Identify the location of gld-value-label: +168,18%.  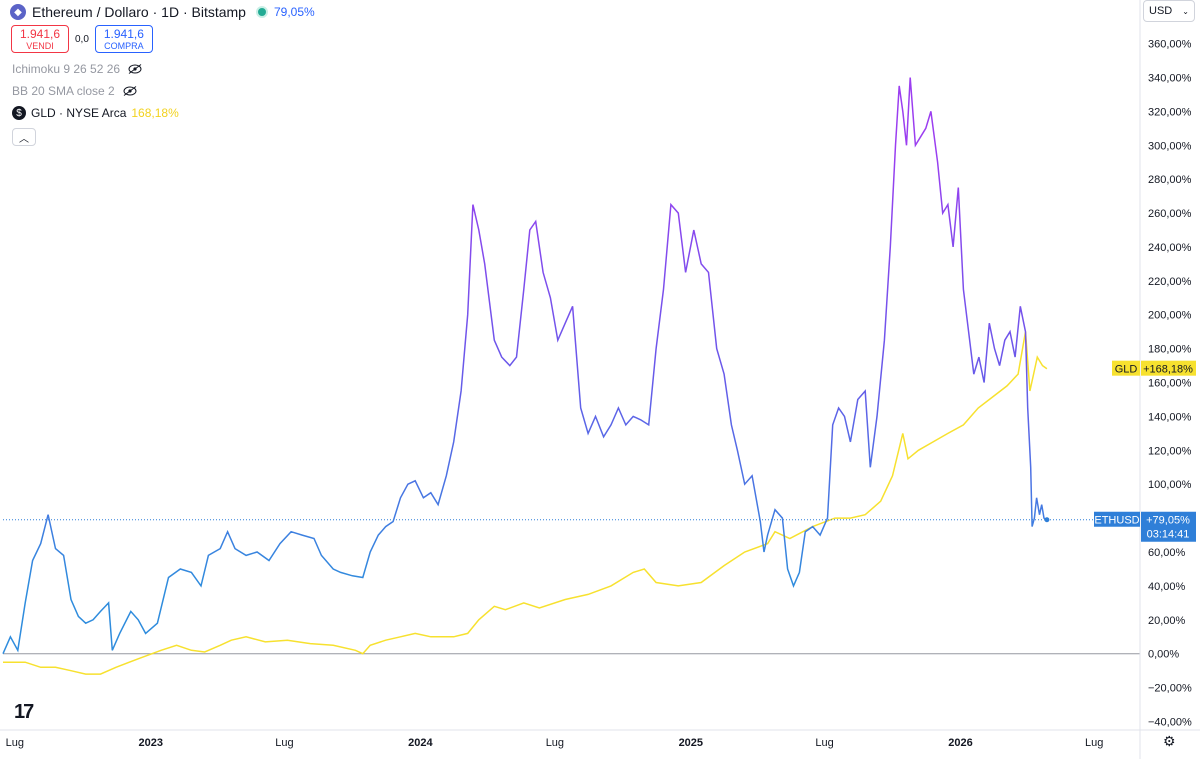
(1168, 370).